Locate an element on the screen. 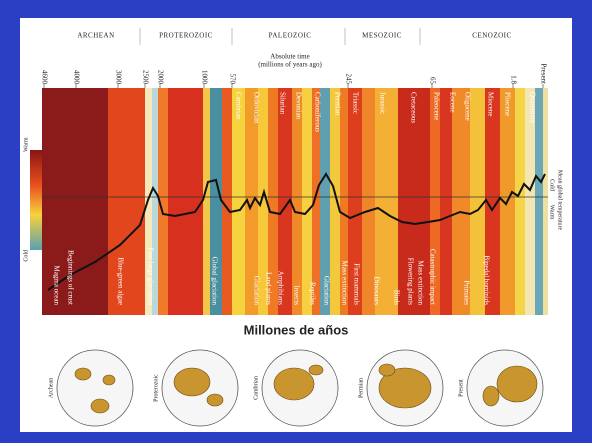 This screenshot has width=592, height=448. axis-title: Absolute time is located at coordinates (289, 57).